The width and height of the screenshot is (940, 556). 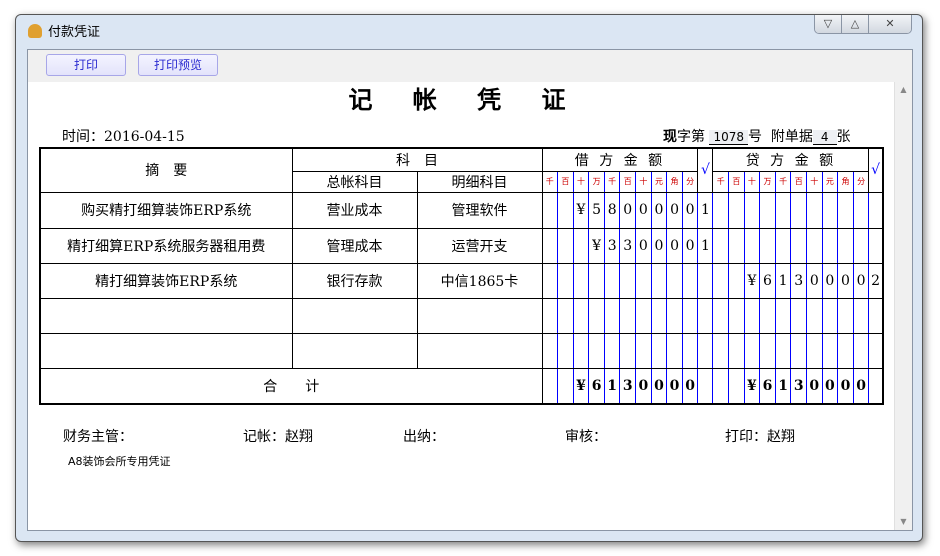 What do you see at coordinates (479, 245) in the screenshot?
I see `detail-account-cell: 运营开支` at bounding box center [479, 245].